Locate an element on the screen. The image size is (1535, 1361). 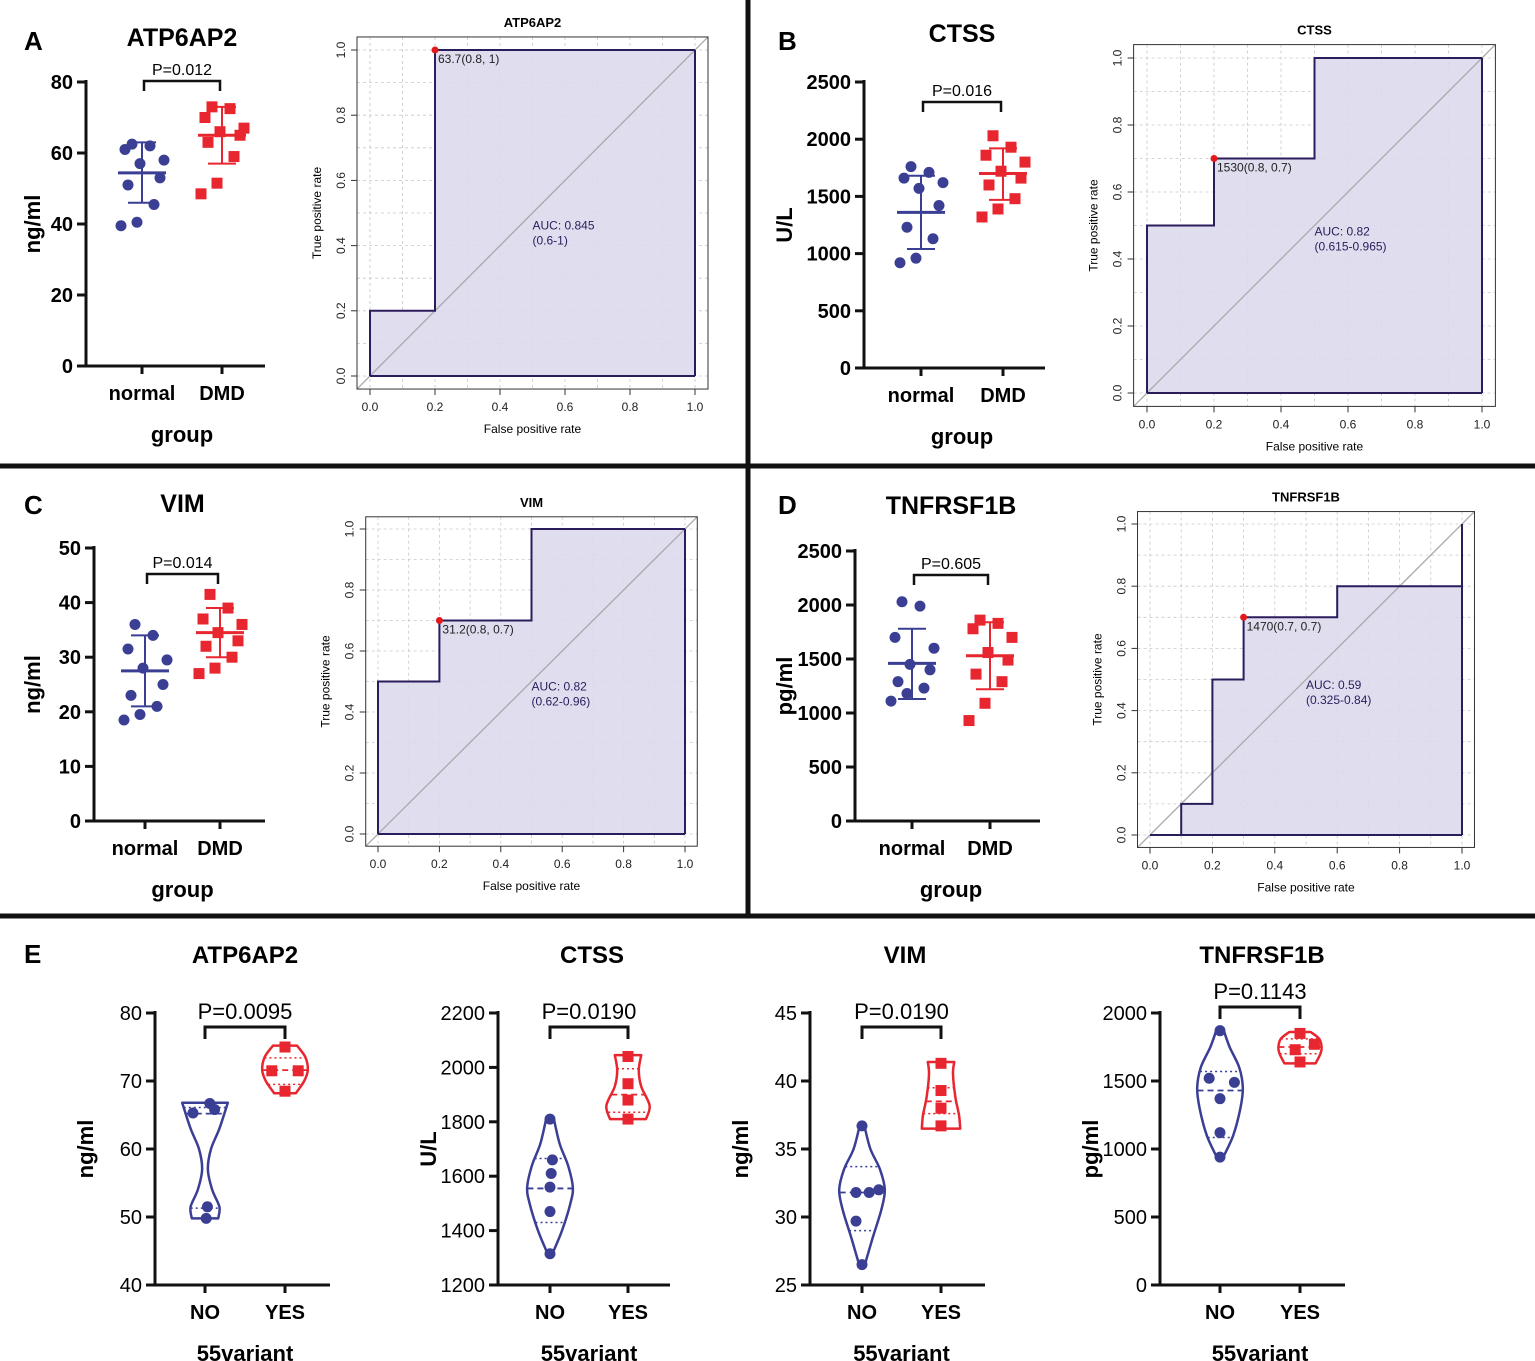
y-tick-label: 0 is located at coordinates (75, 822).